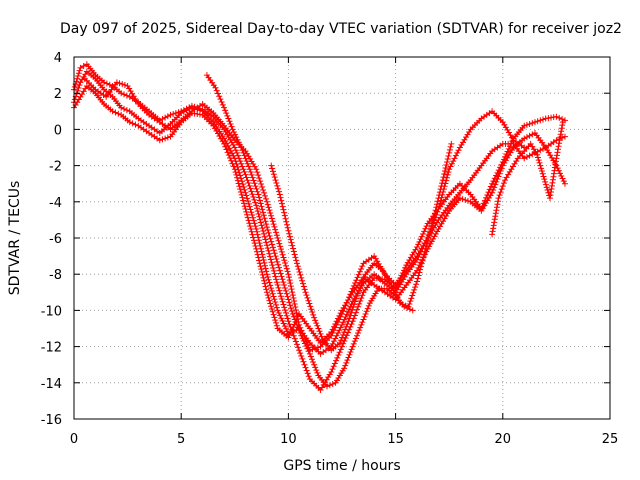 This screenshot has height=480, width=640. Describe the element at coordinates (58, 58) in the screenshot. I see `y-tick-label: 4` at that location.